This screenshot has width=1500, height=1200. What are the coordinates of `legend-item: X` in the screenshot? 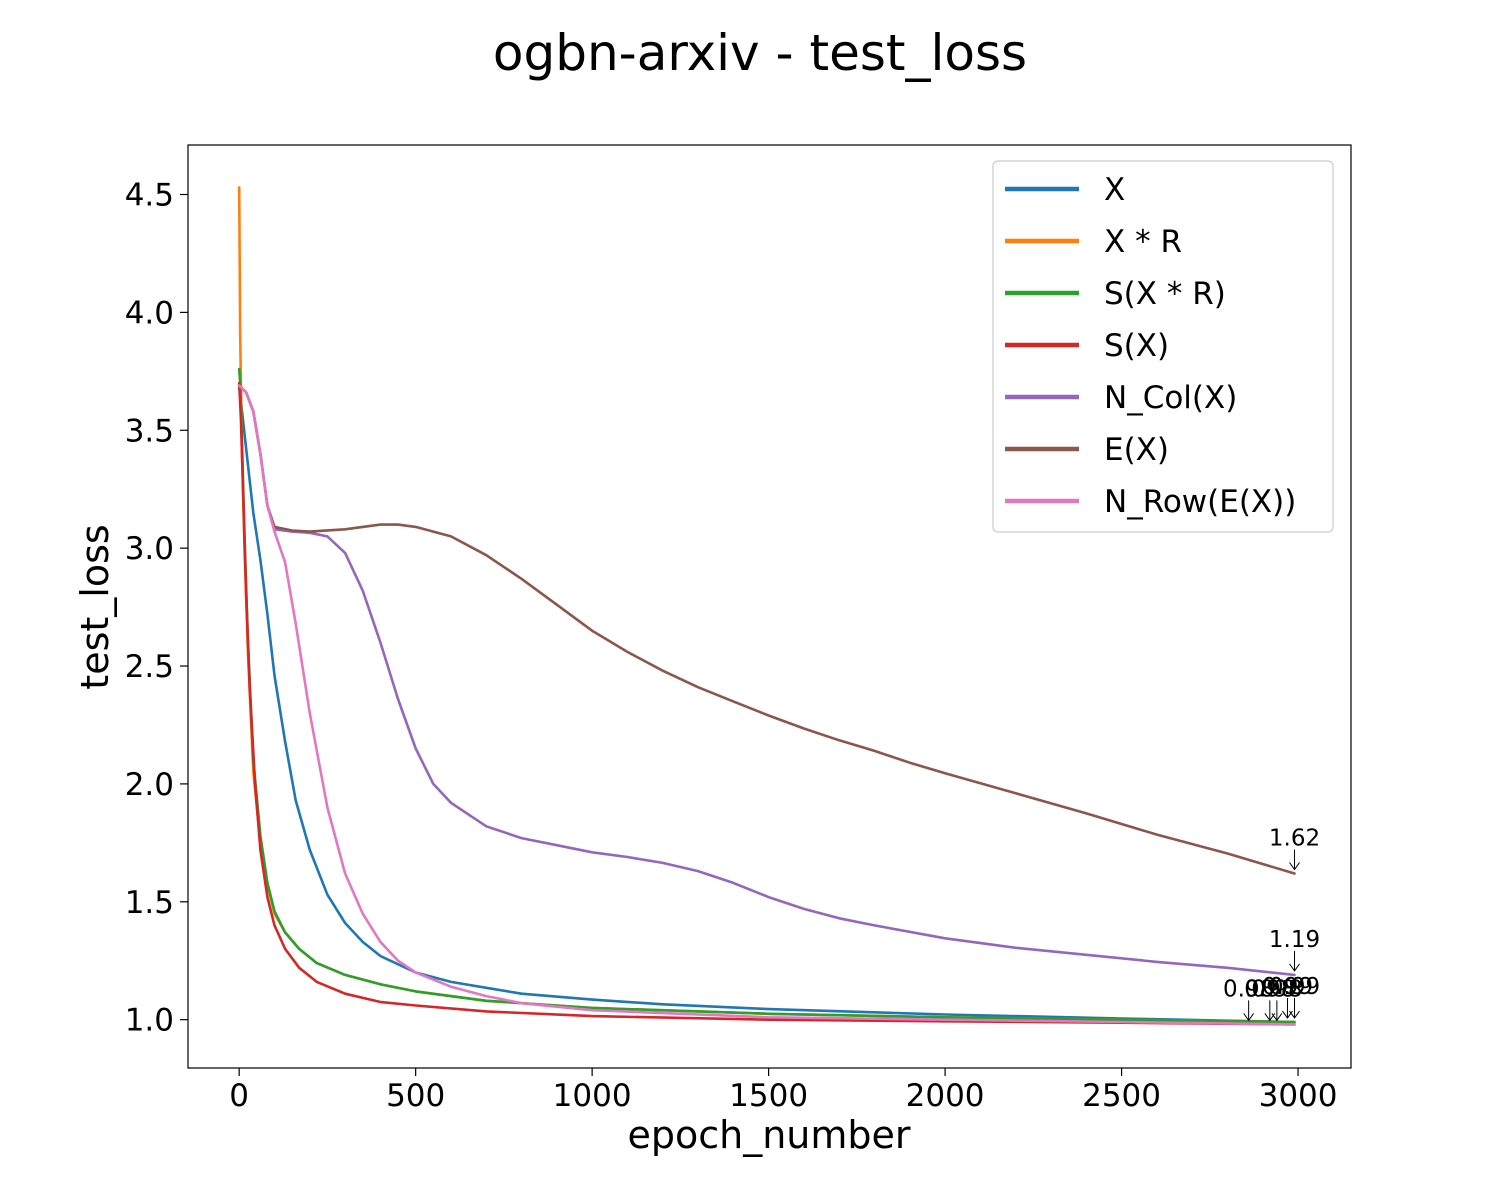 It's located at (1065, 190).